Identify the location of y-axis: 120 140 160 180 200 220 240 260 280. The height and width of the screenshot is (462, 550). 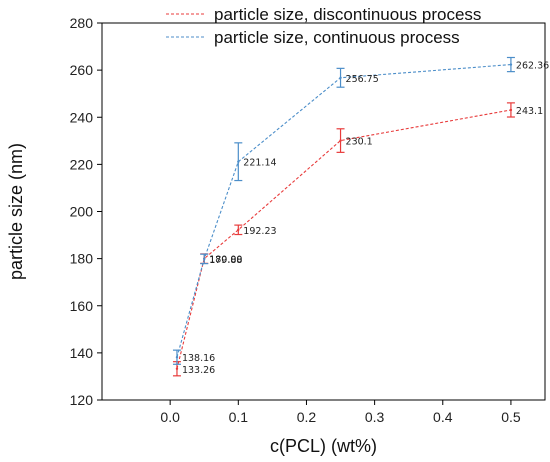
(86, 211).